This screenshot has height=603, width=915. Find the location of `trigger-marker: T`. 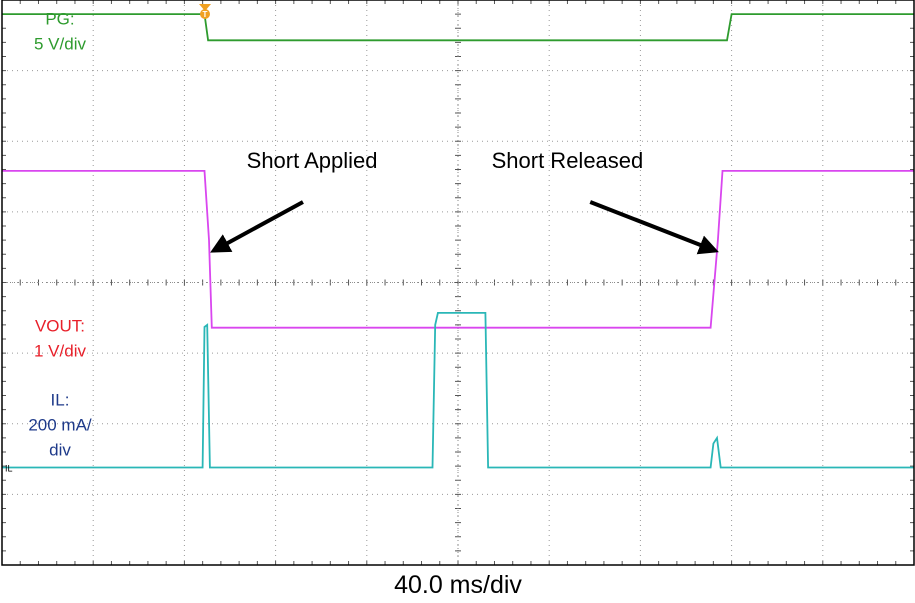

trigger-marker: T is located at coordinates (205, 11).